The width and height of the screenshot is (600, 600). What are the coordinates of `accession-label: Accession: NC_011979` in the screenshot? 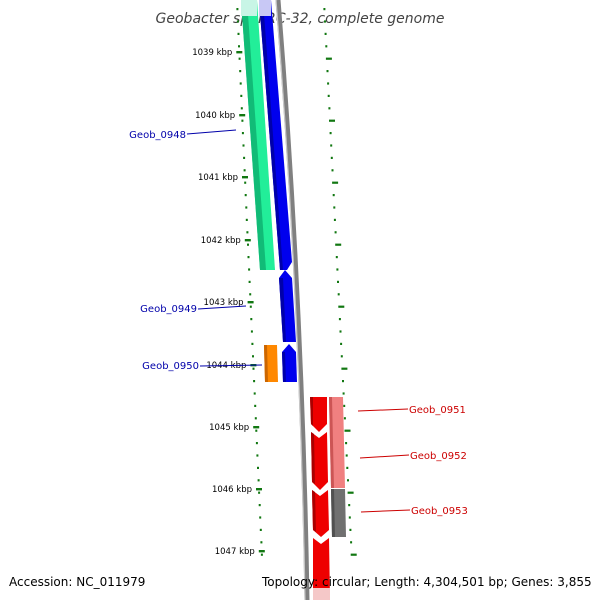 It's located at (77, 582).